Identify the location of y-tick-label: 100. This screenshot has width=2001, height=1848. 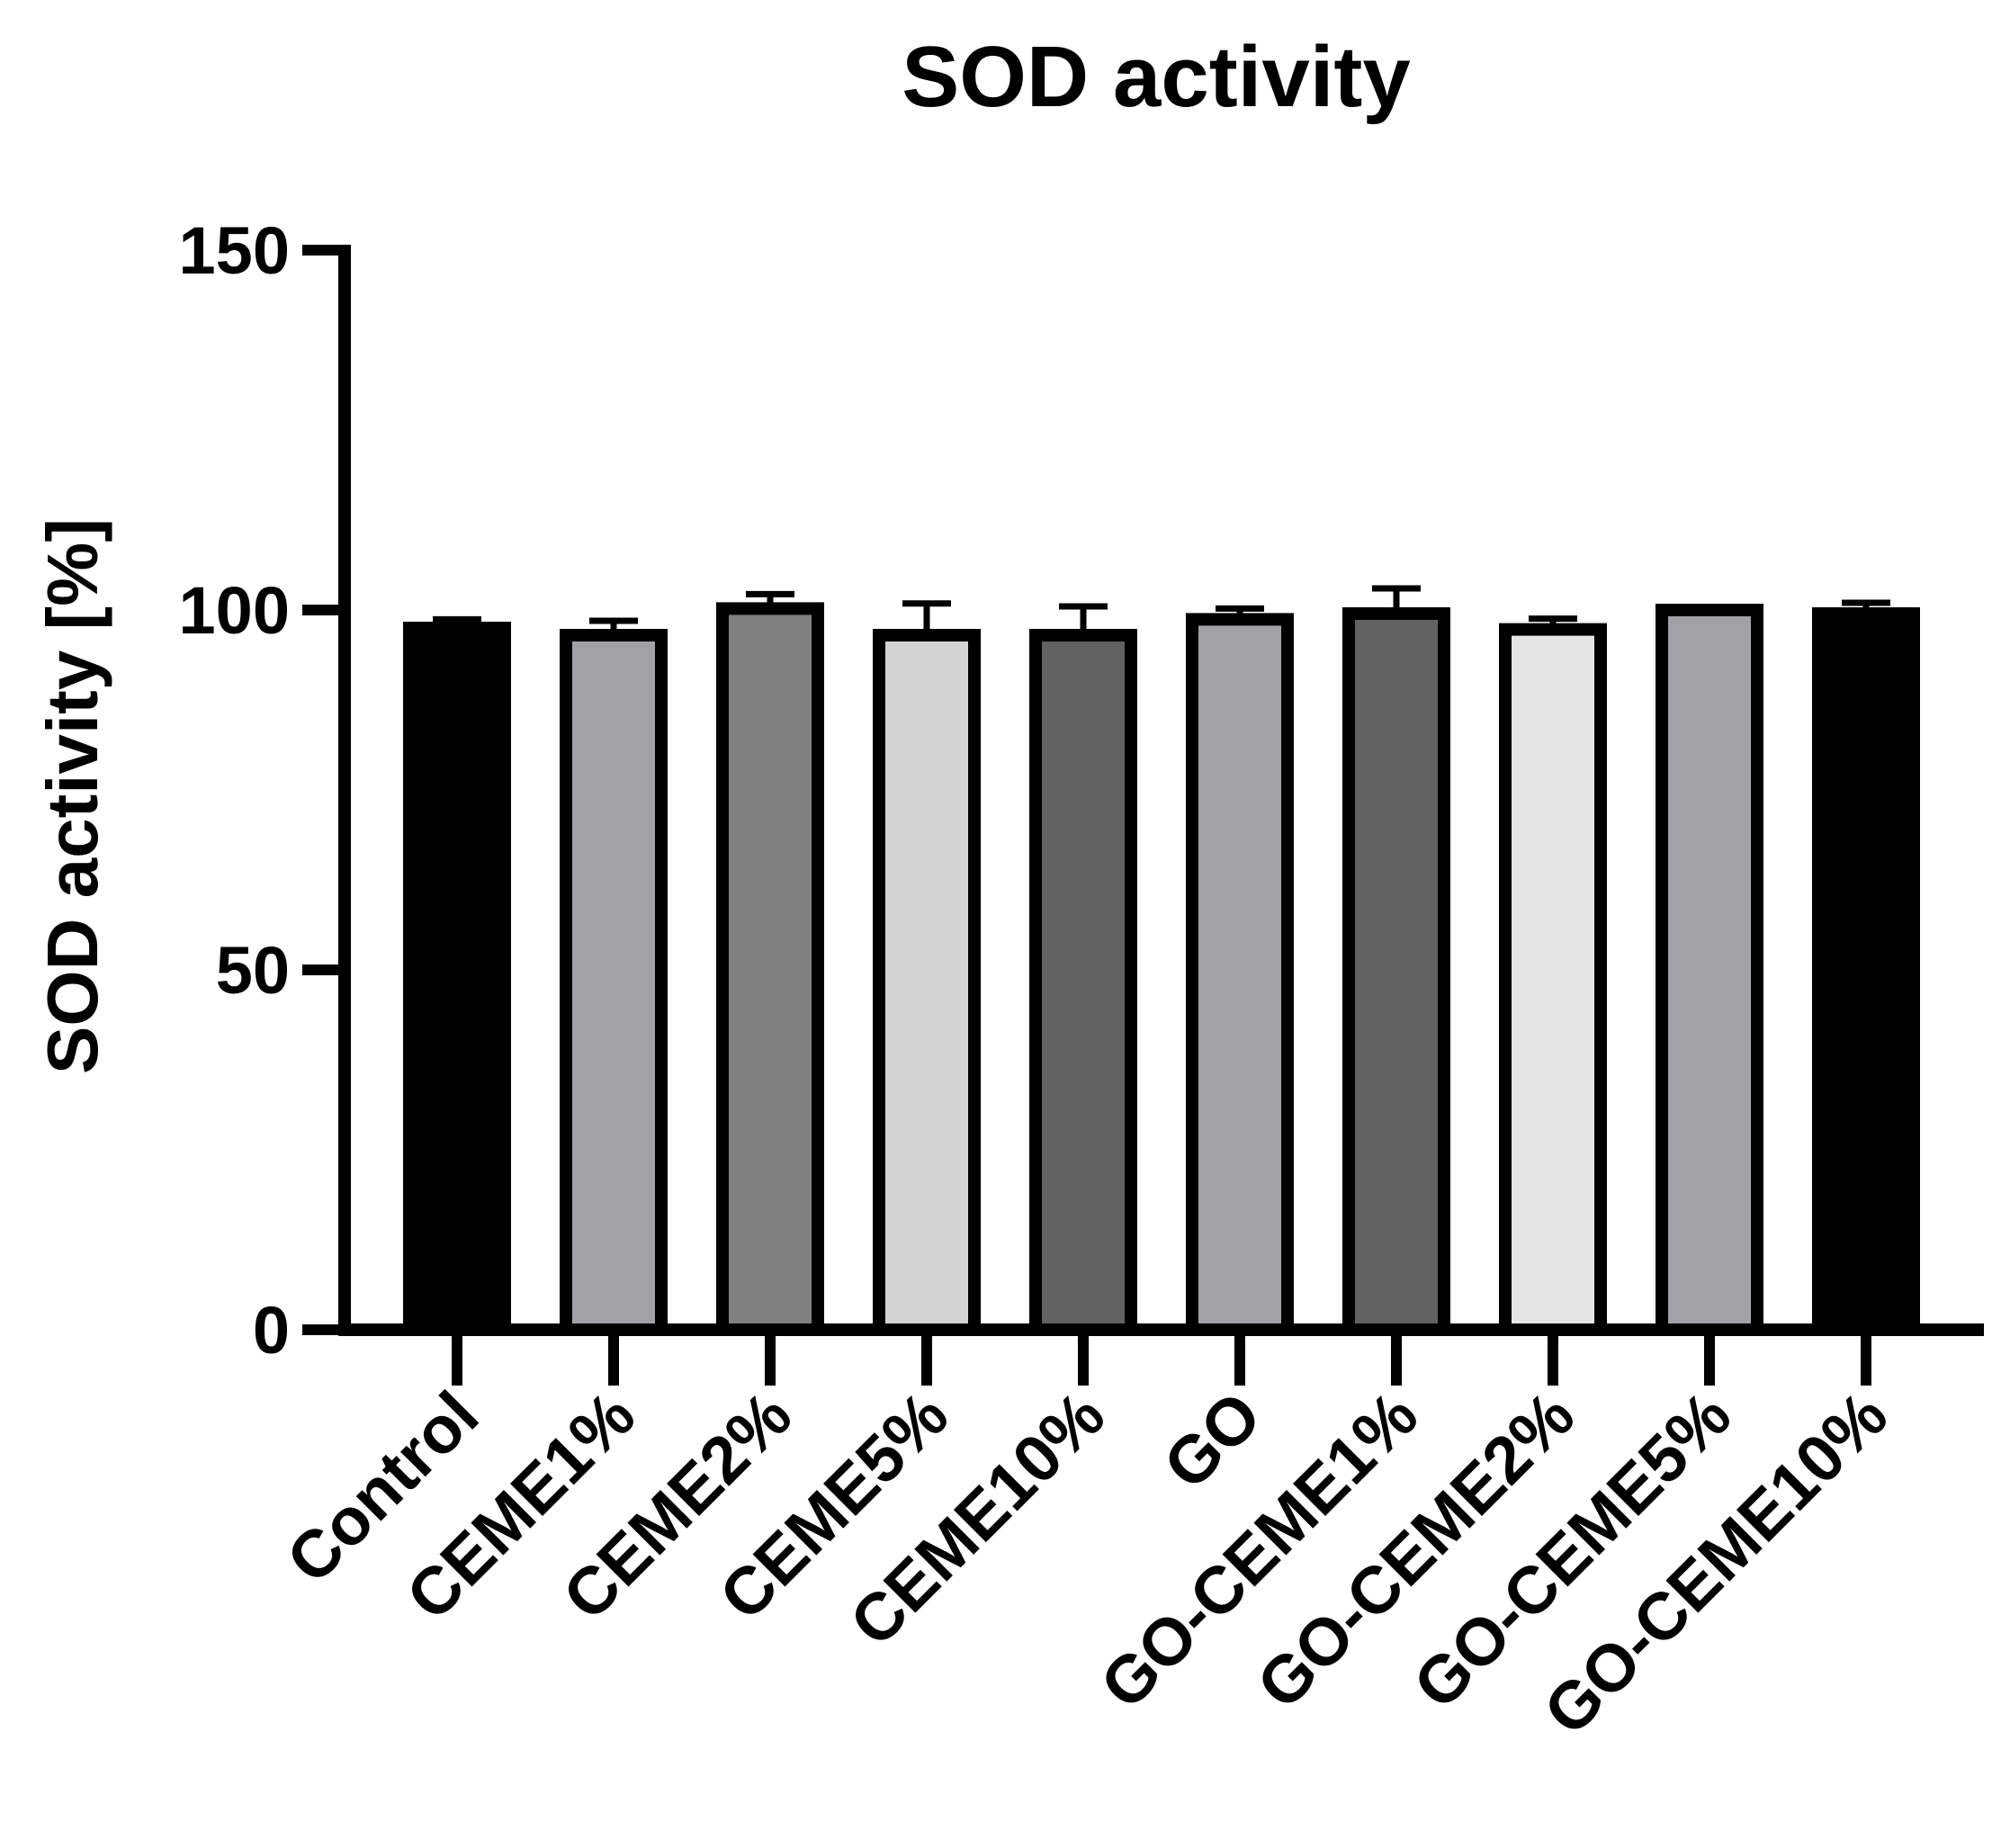
(234, 610).